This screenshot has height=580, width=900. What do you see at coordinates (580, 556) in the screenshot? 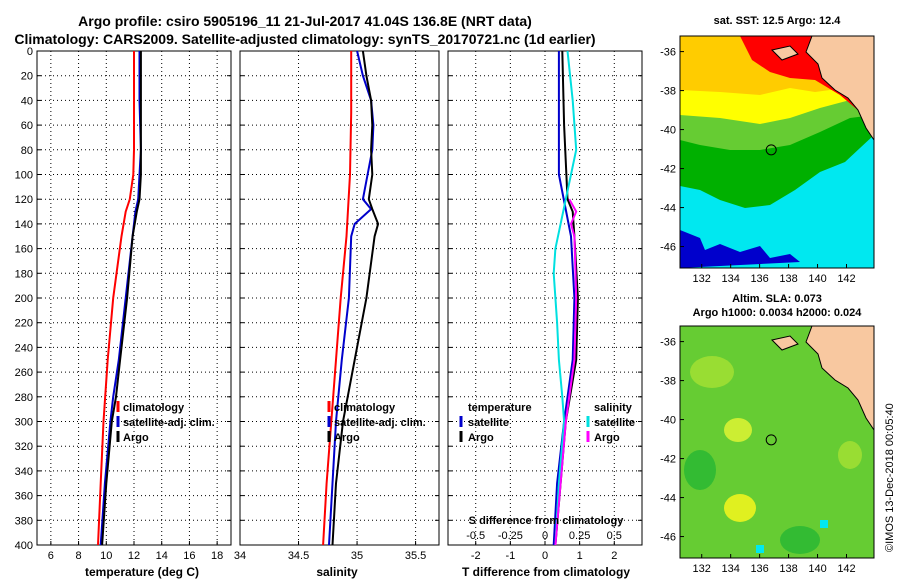
I see `x-tick-label: 1` at bounding box center [580, 556].